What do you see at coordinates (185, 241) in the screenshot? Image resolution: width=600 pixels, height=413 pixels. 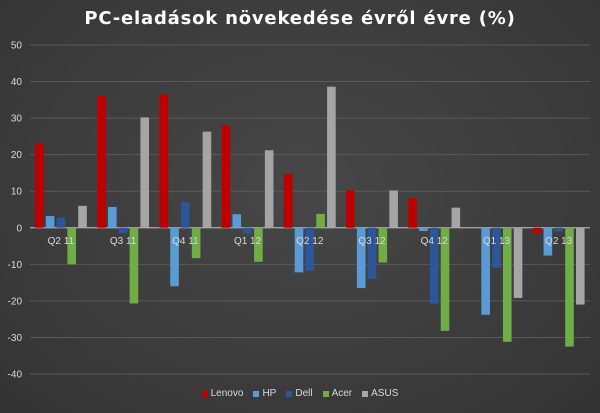 I see `x-category-label: Q4 11` at bounding box center [185, 241].